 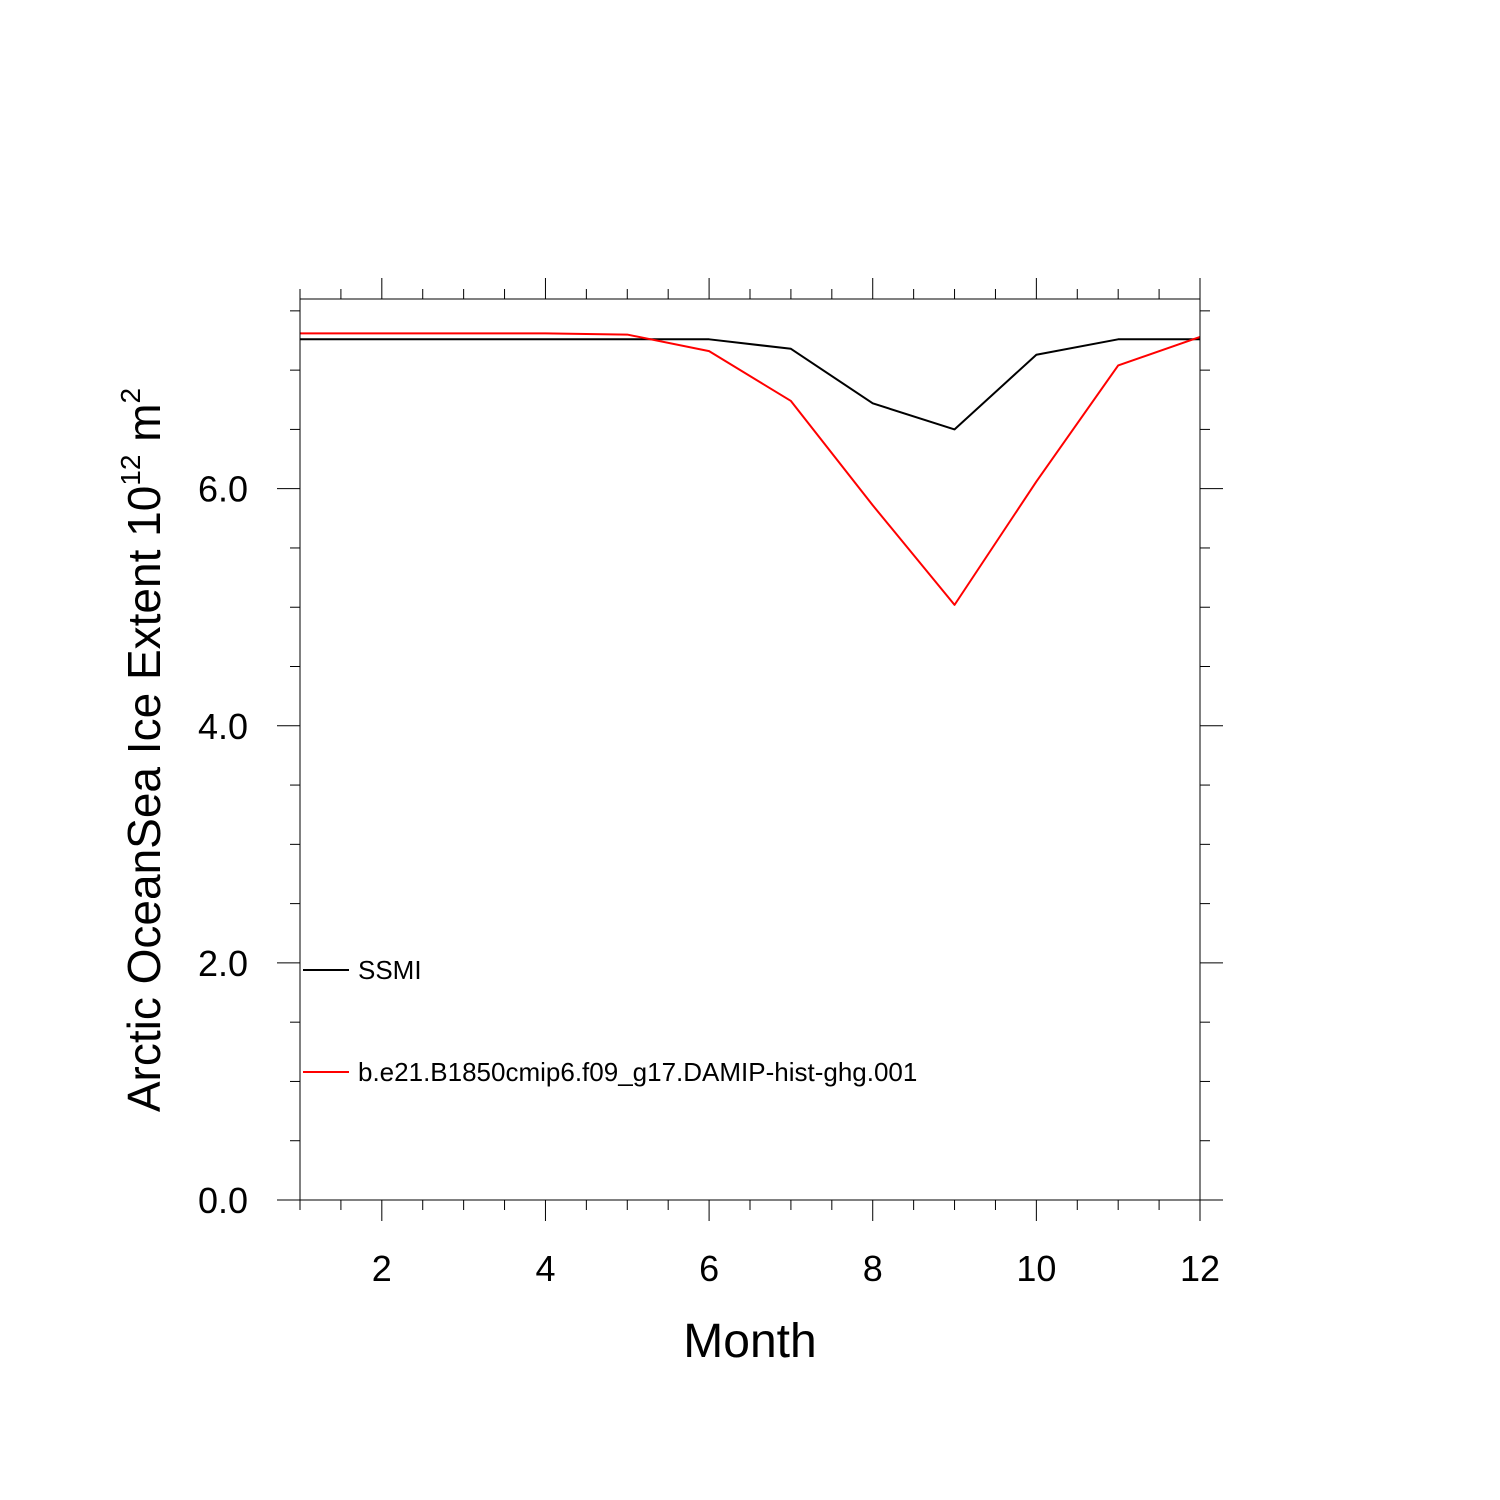 What do you see at coordinates (223, 726) in the screenshot?
I see `y-tick-label: 4.0` at bounding box center [223, 726].